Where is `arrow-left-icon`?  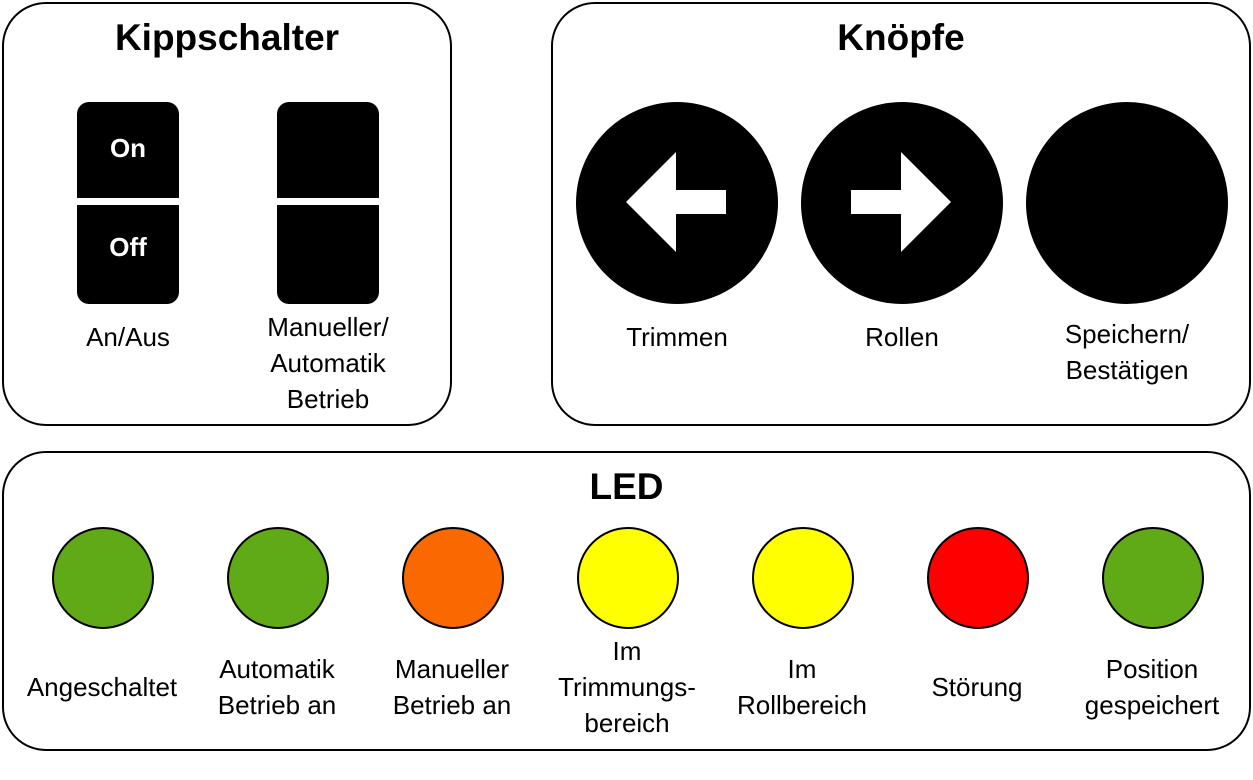 arrow-left-icon is located at coordinates (676, 202).